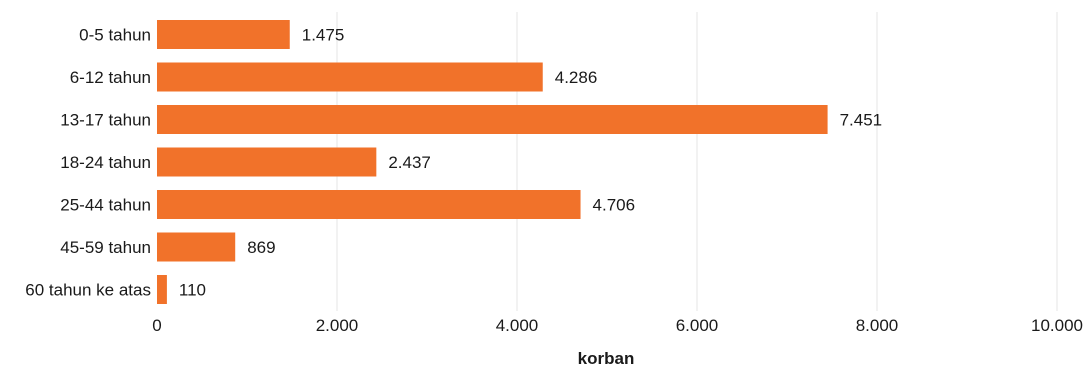 The width and height of the screenshot is (1089, 376). I want to click on category-label: 13-17 tahun, so click(105, 120).